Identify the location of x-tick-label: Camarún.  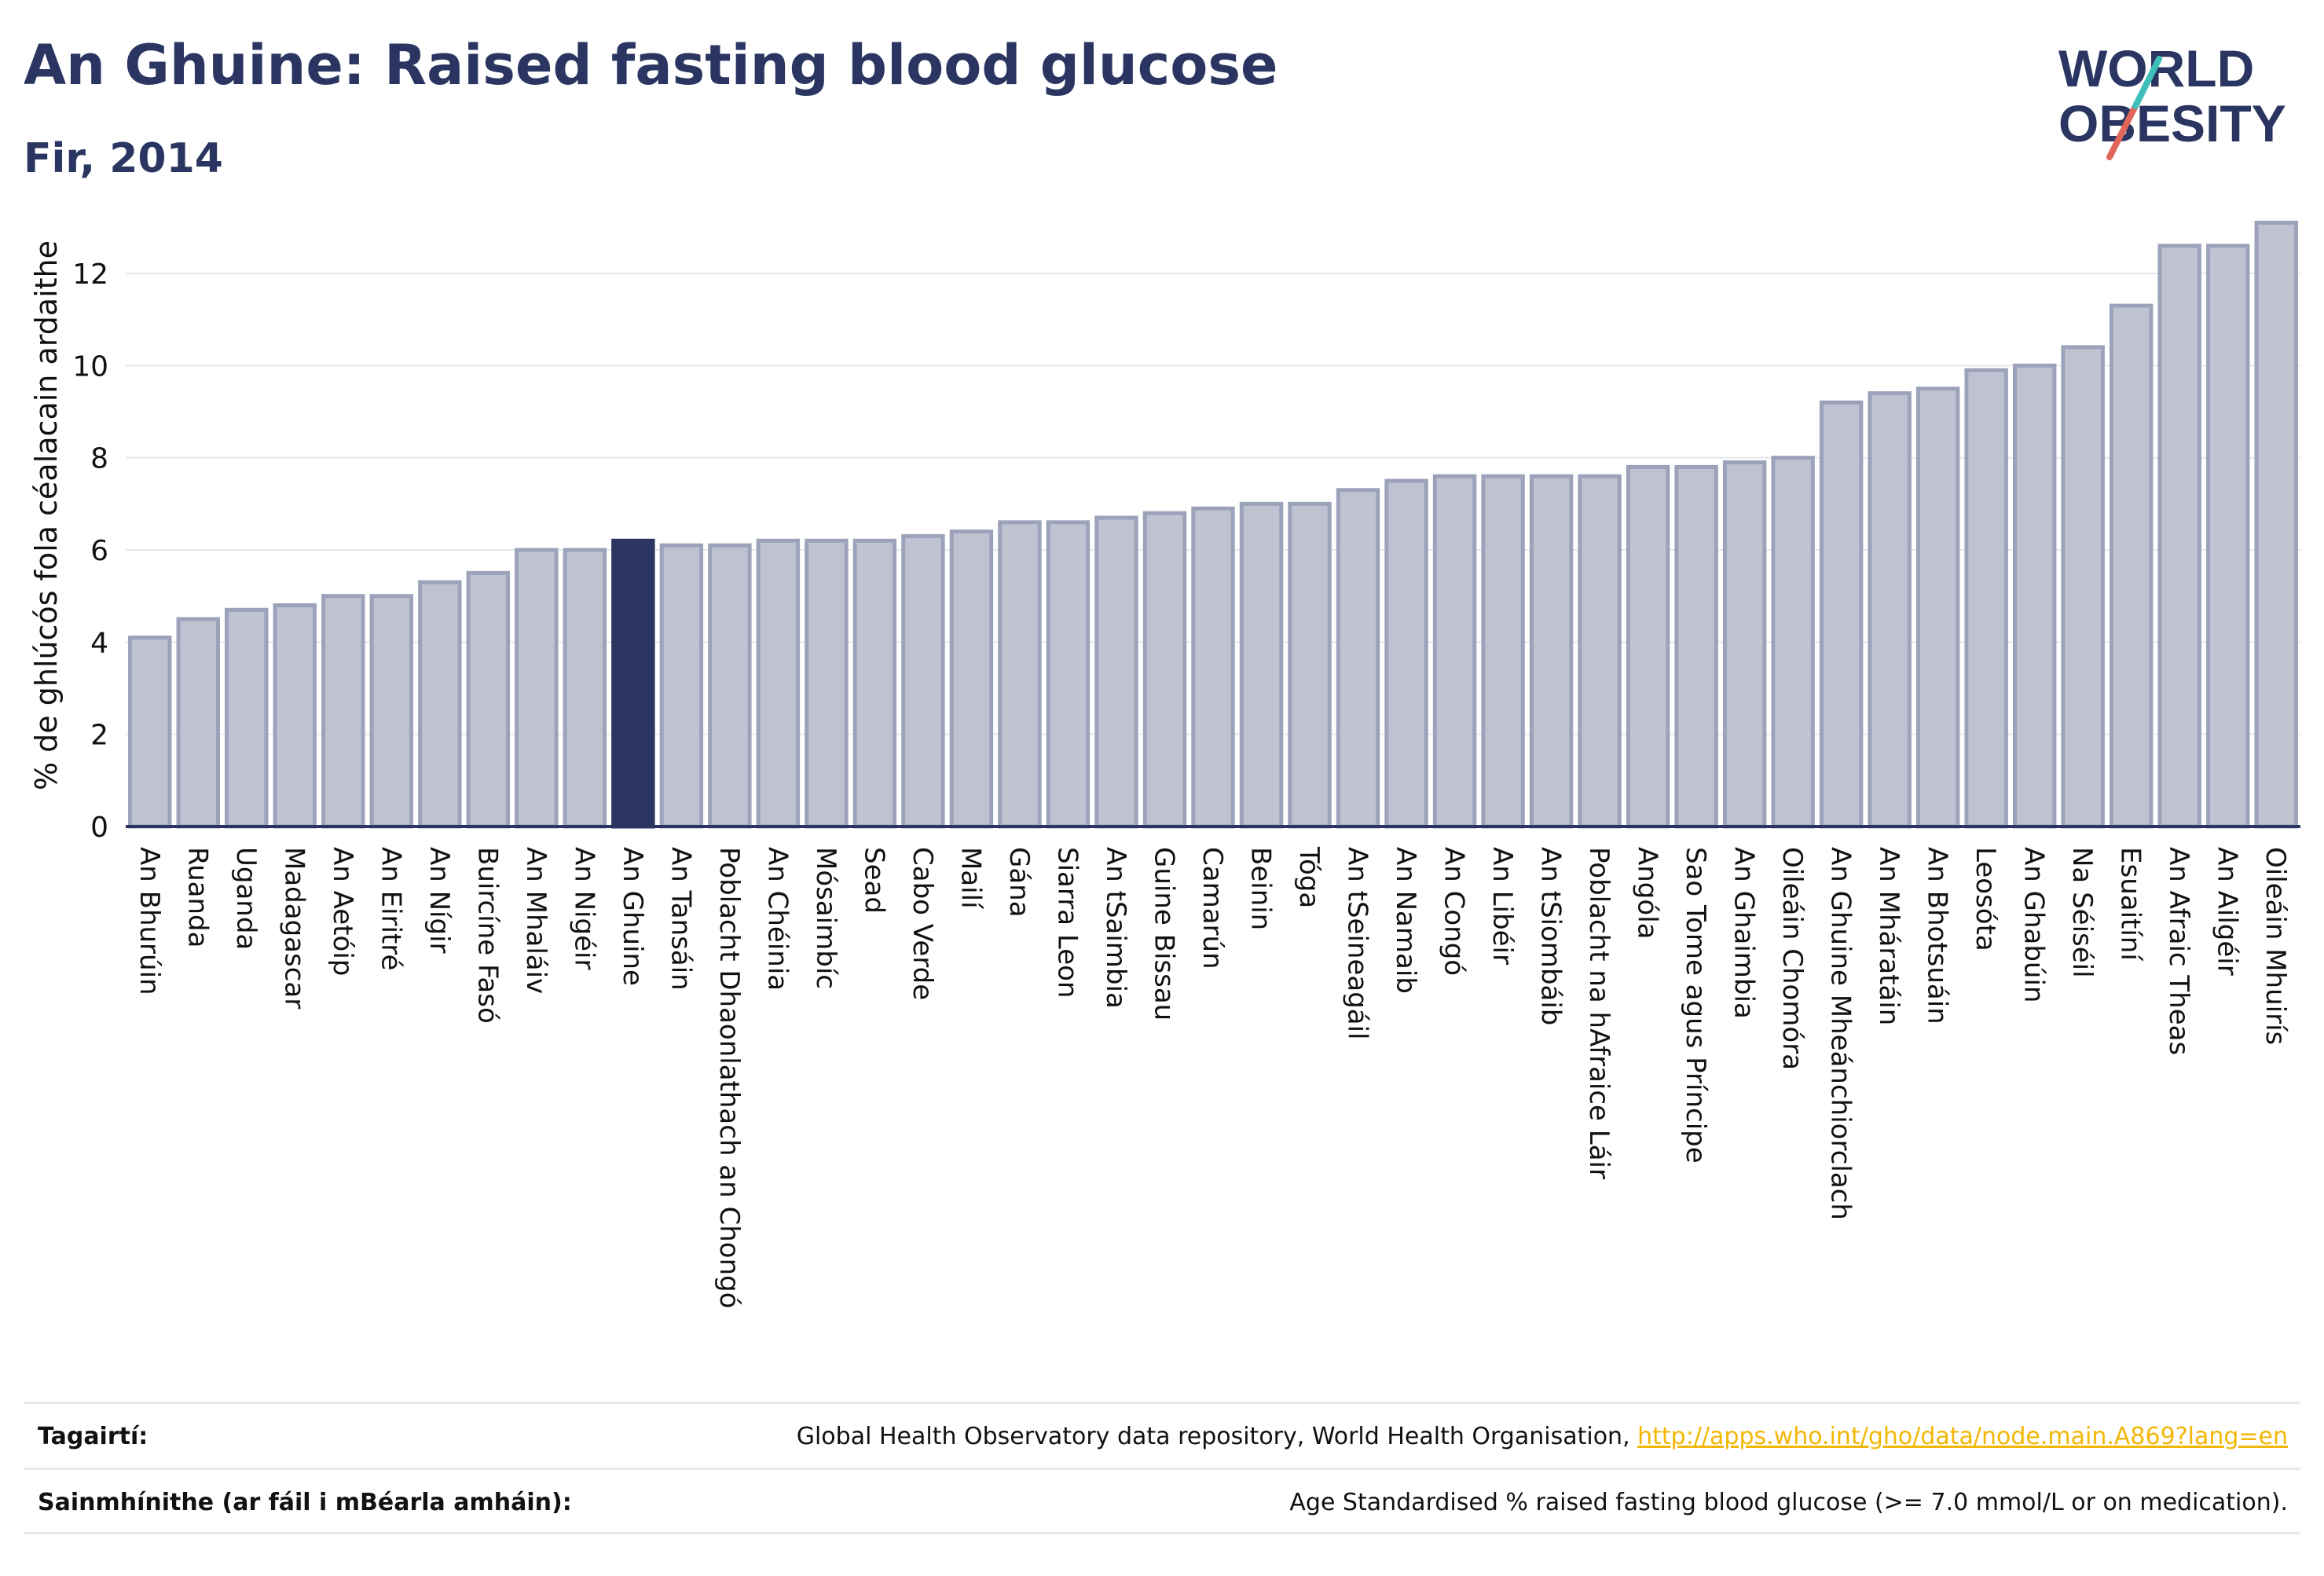
(1212, 908).